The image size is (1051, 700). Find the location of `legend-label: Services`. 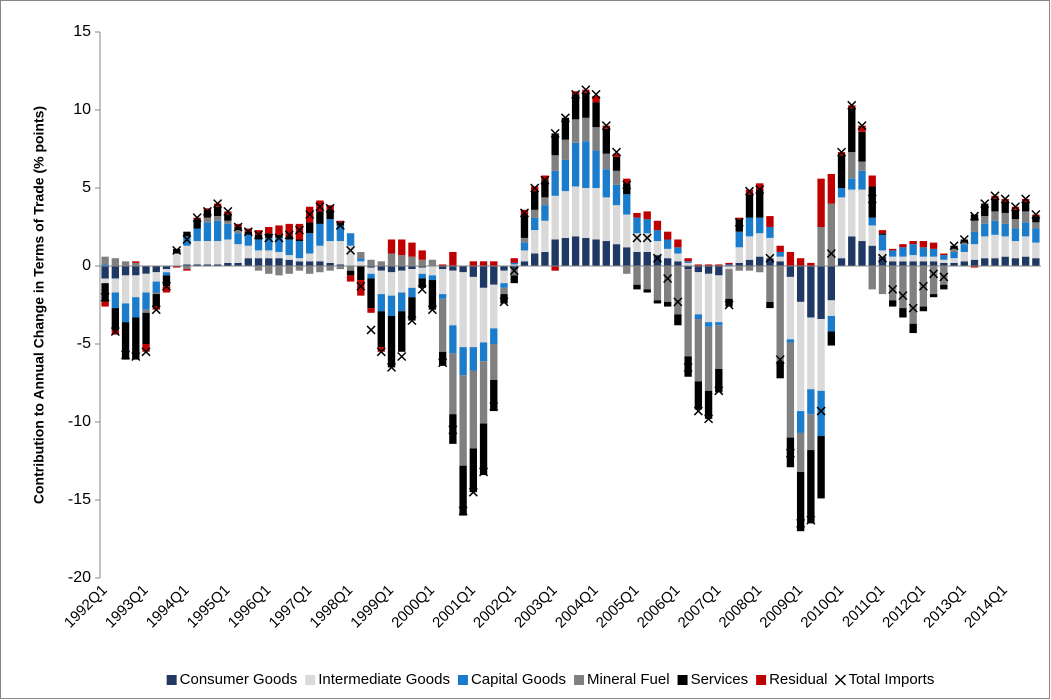

legend-label: Services is located at coordinates (720, 679).